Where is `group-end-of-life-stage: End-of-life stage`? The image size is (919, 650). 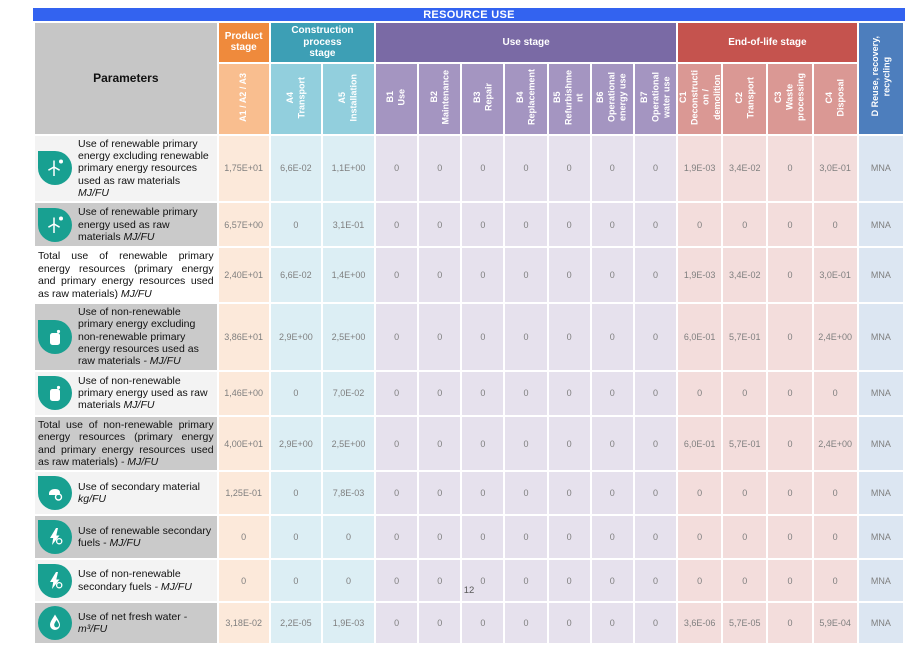 group-end-of-life-stage: End-of-life stage is located at coordinates (767, 42).